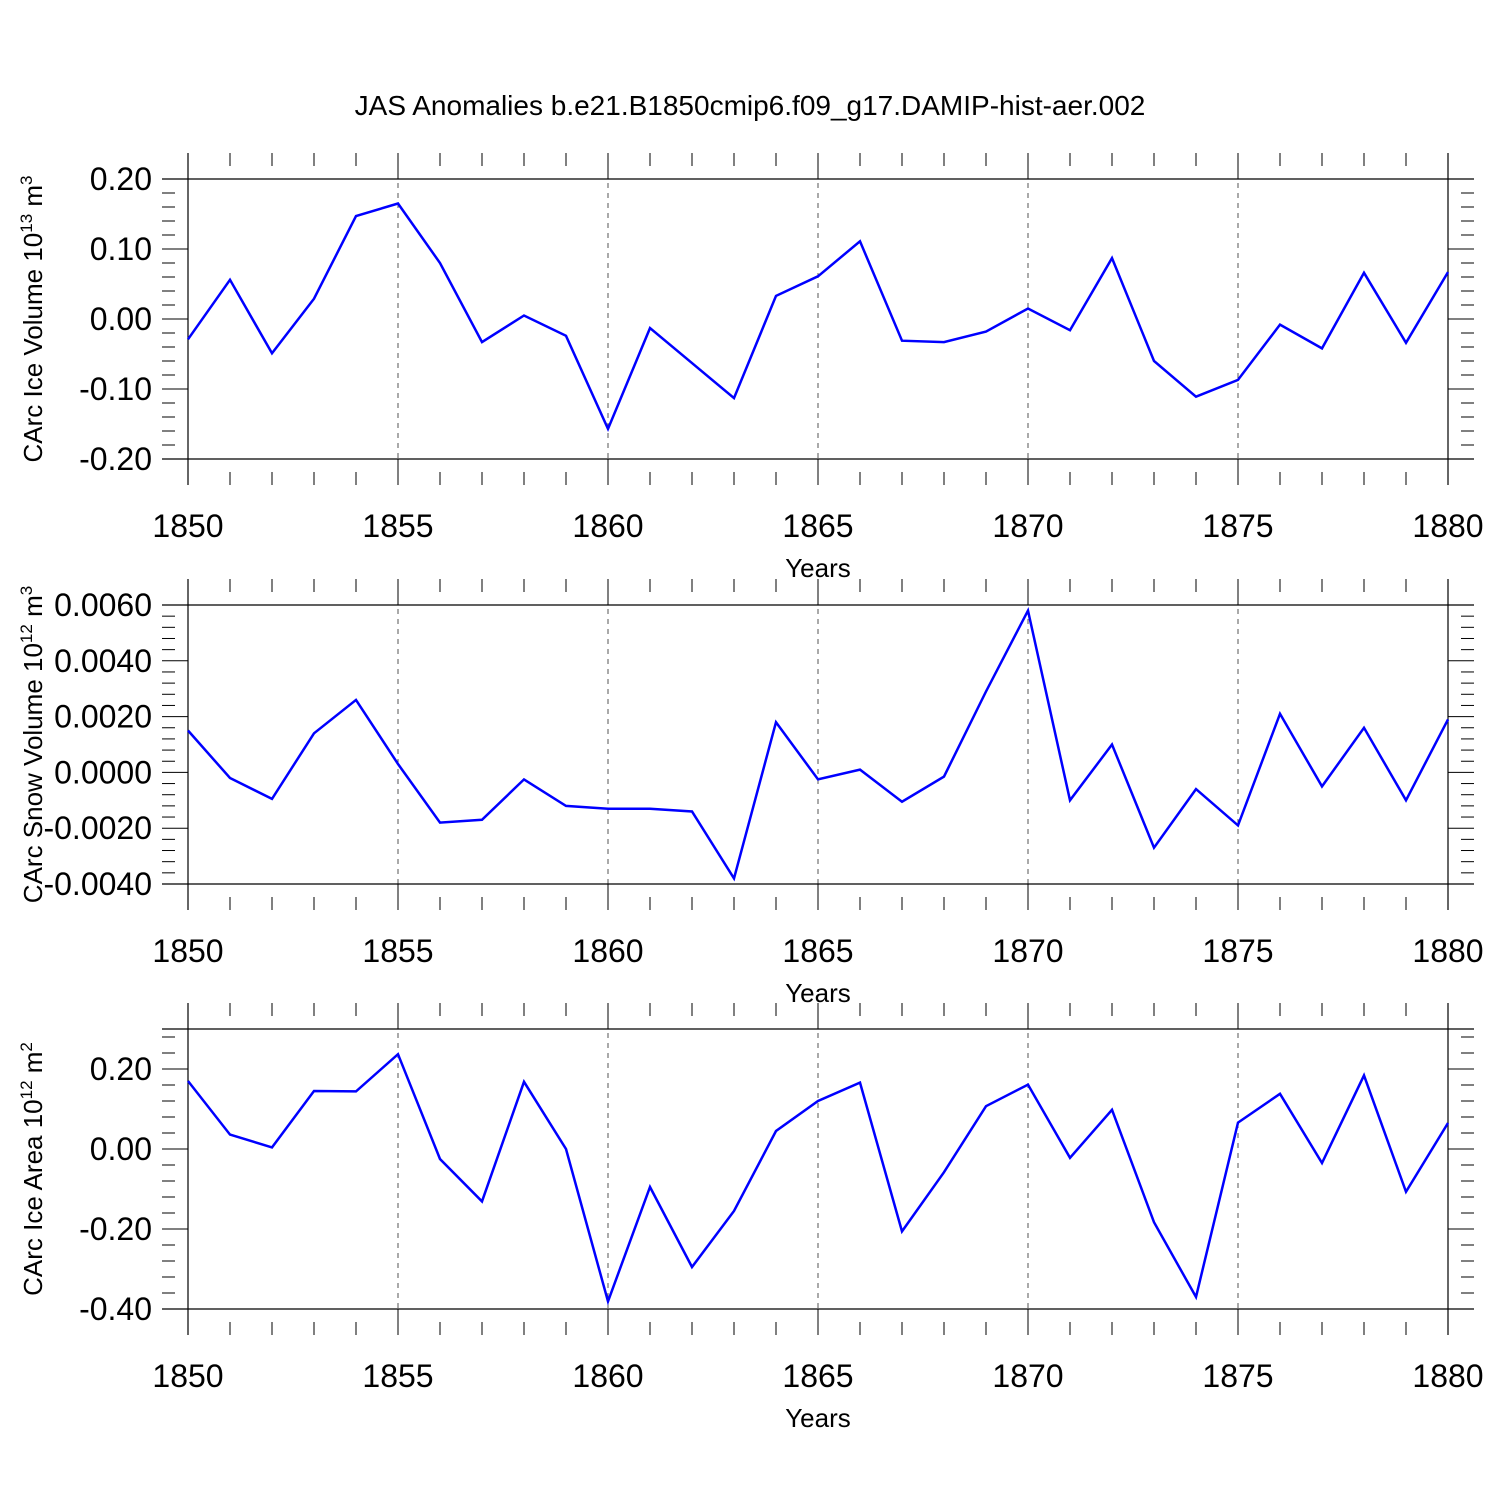 The height and width of the screenshot is (1500, 1500). Describe the element at coordinates (103, 605) in the screenshot. I see `y-tick-label: 0.0060` at that location.